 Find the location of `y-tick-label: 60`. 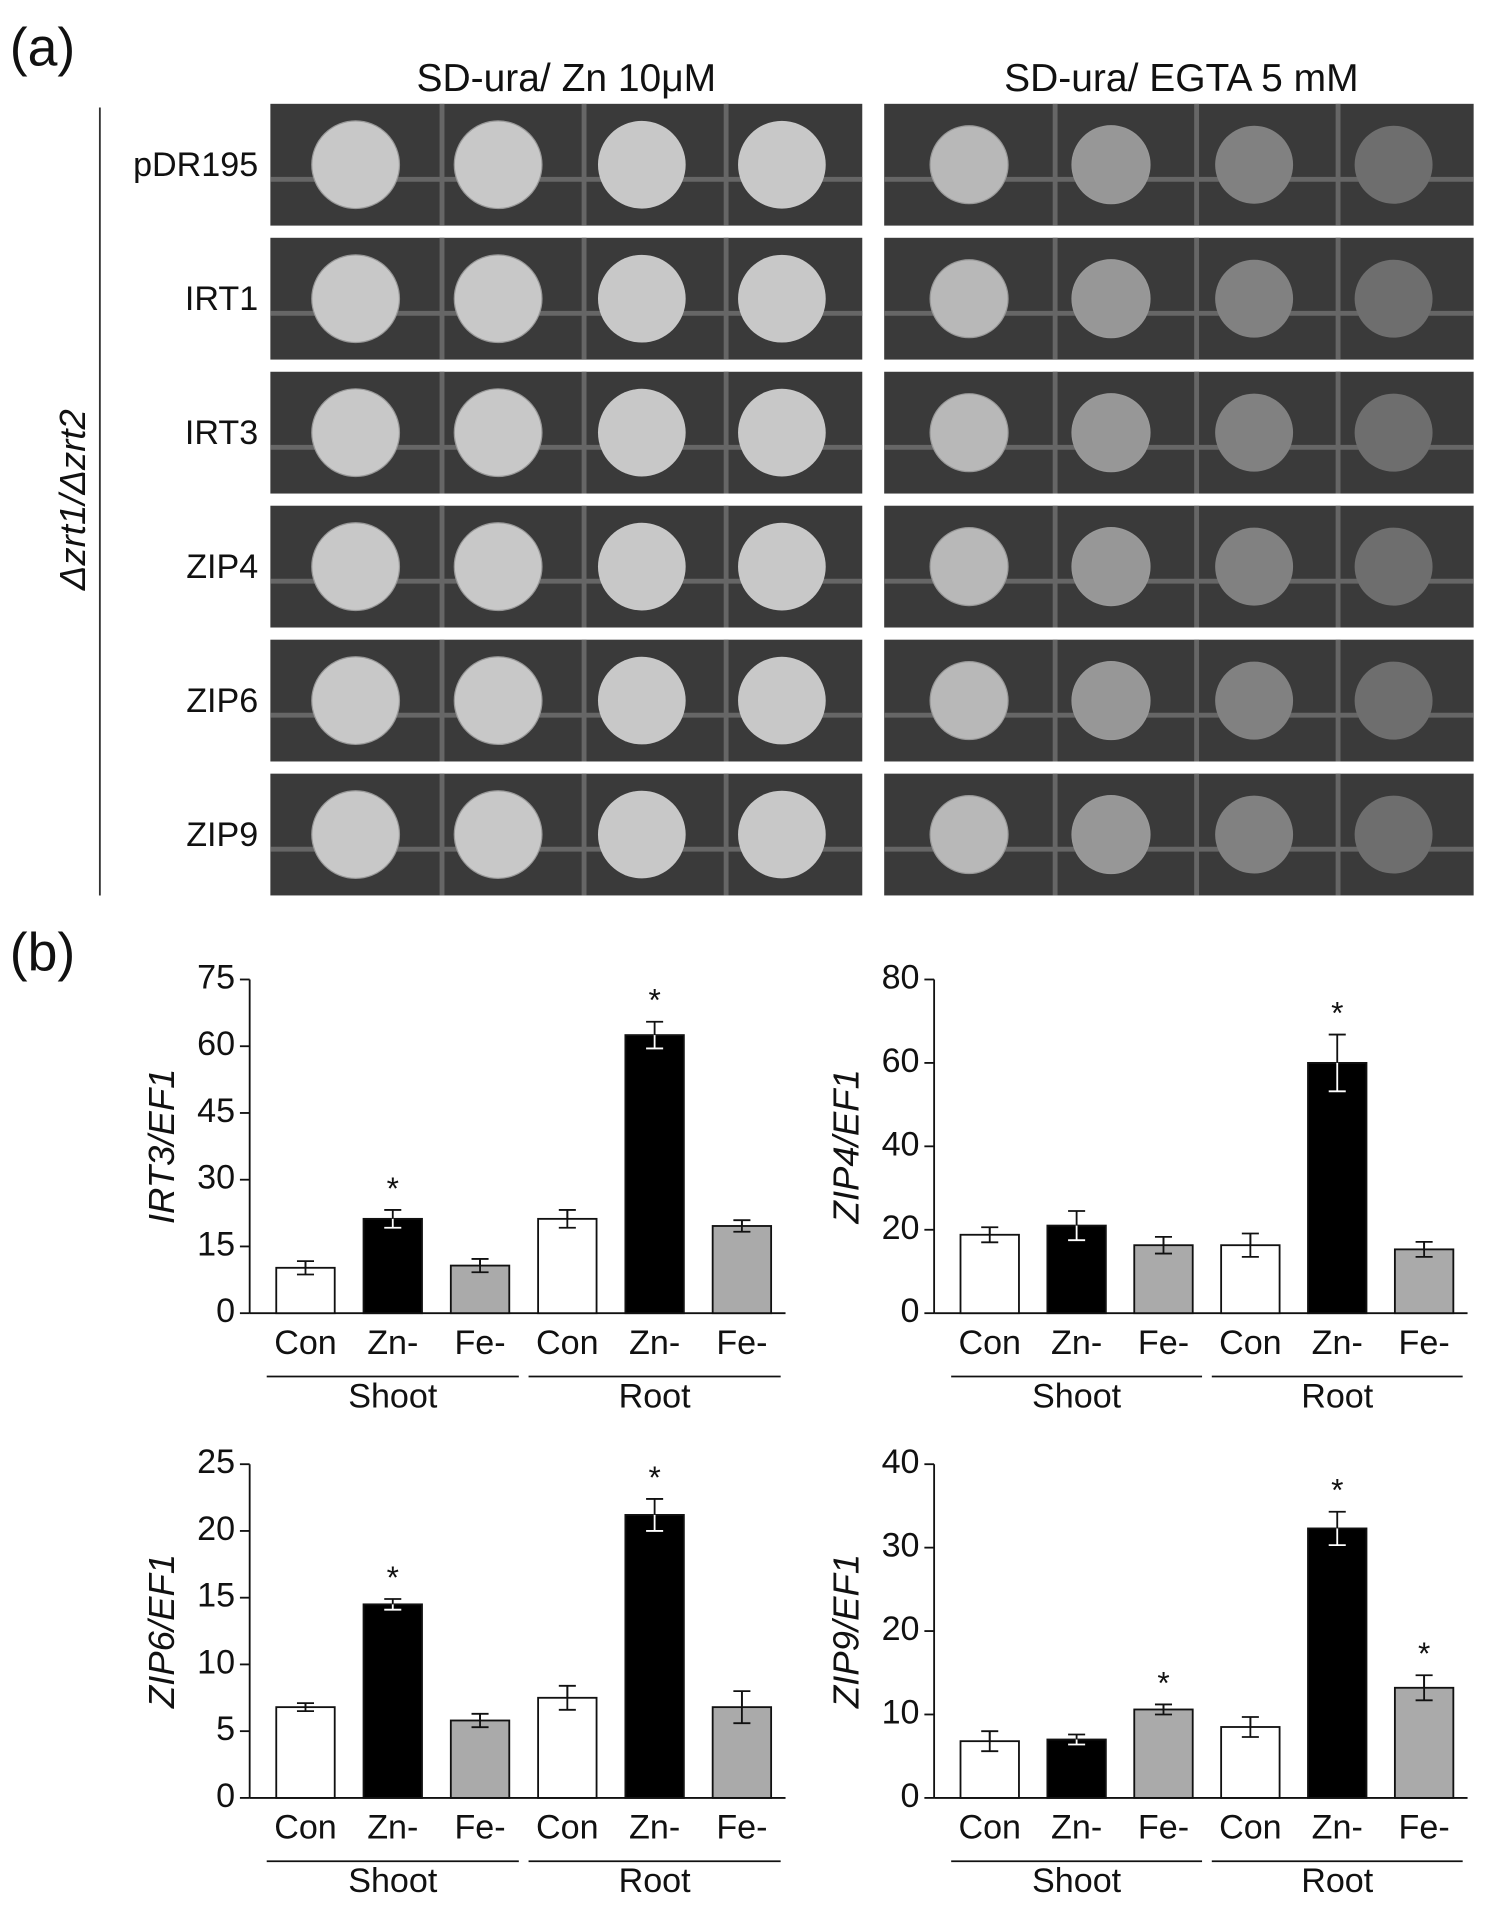

y-tick-label: 60 is located at coordinates (216, 1044).